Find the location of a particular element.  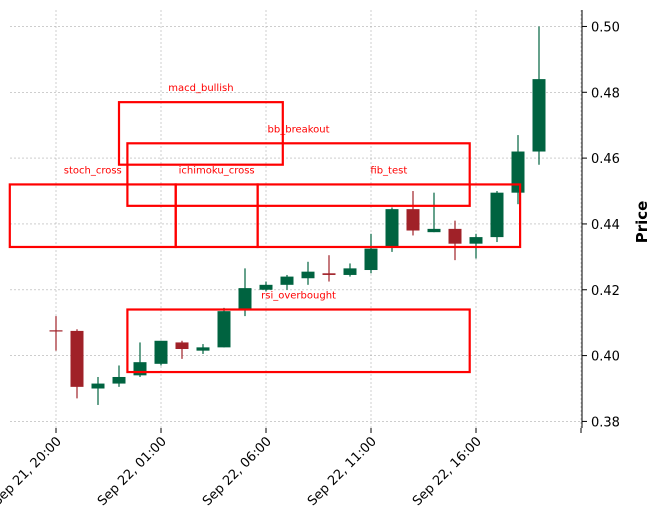

annotation-label: macd_bullish is located at coordinates (200, 88).